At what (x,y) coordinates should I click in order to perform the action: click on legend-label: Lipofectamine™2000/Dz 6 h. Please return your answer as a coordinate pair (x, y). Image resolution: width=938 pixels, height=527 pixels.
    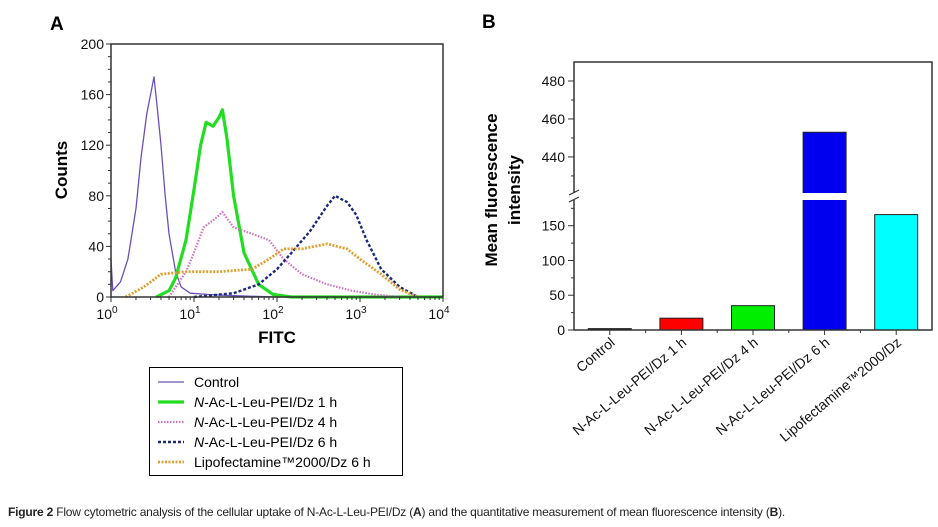
    Looking at the image, I should click on (282, 462).